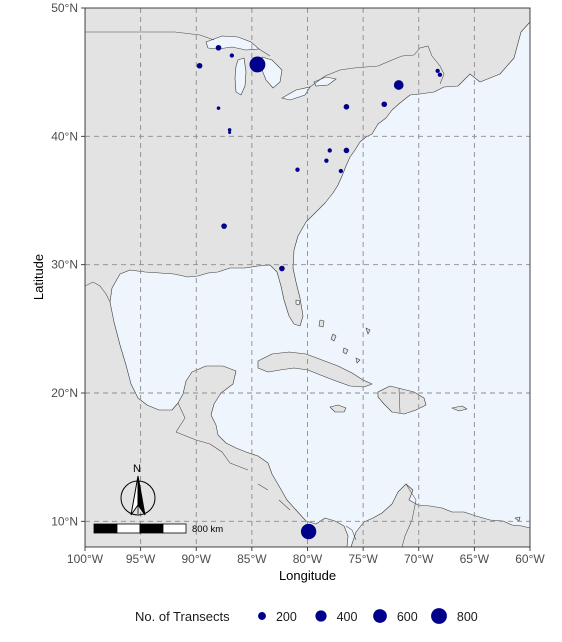  What do you see at coordinates (459, 408) in the screenshot?
I see `puerto-rico-island` at bounding box center [459, 408].